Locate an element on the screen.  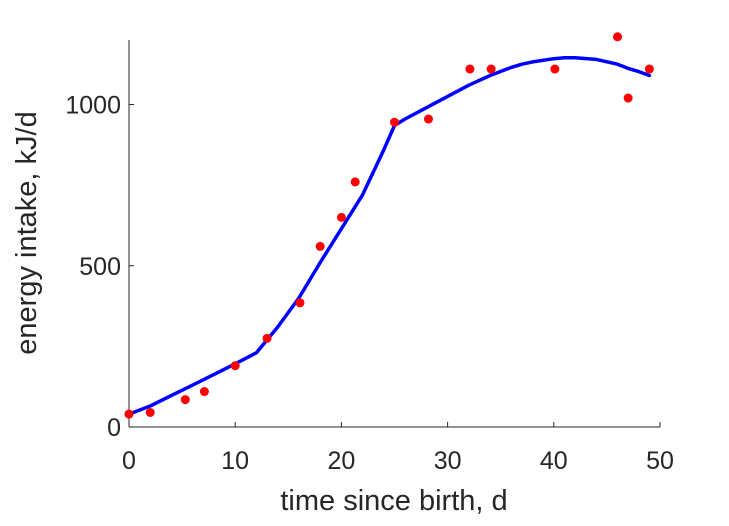
y-tick-label: 0 is located at coordinates (114, 428).